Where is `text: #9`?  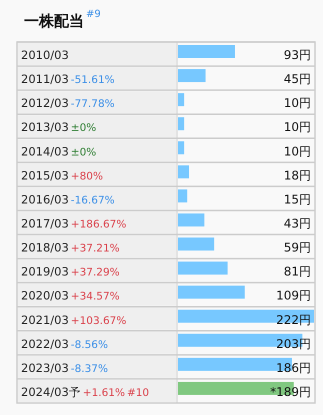 text: #9 is located at coordinates (93, 14).